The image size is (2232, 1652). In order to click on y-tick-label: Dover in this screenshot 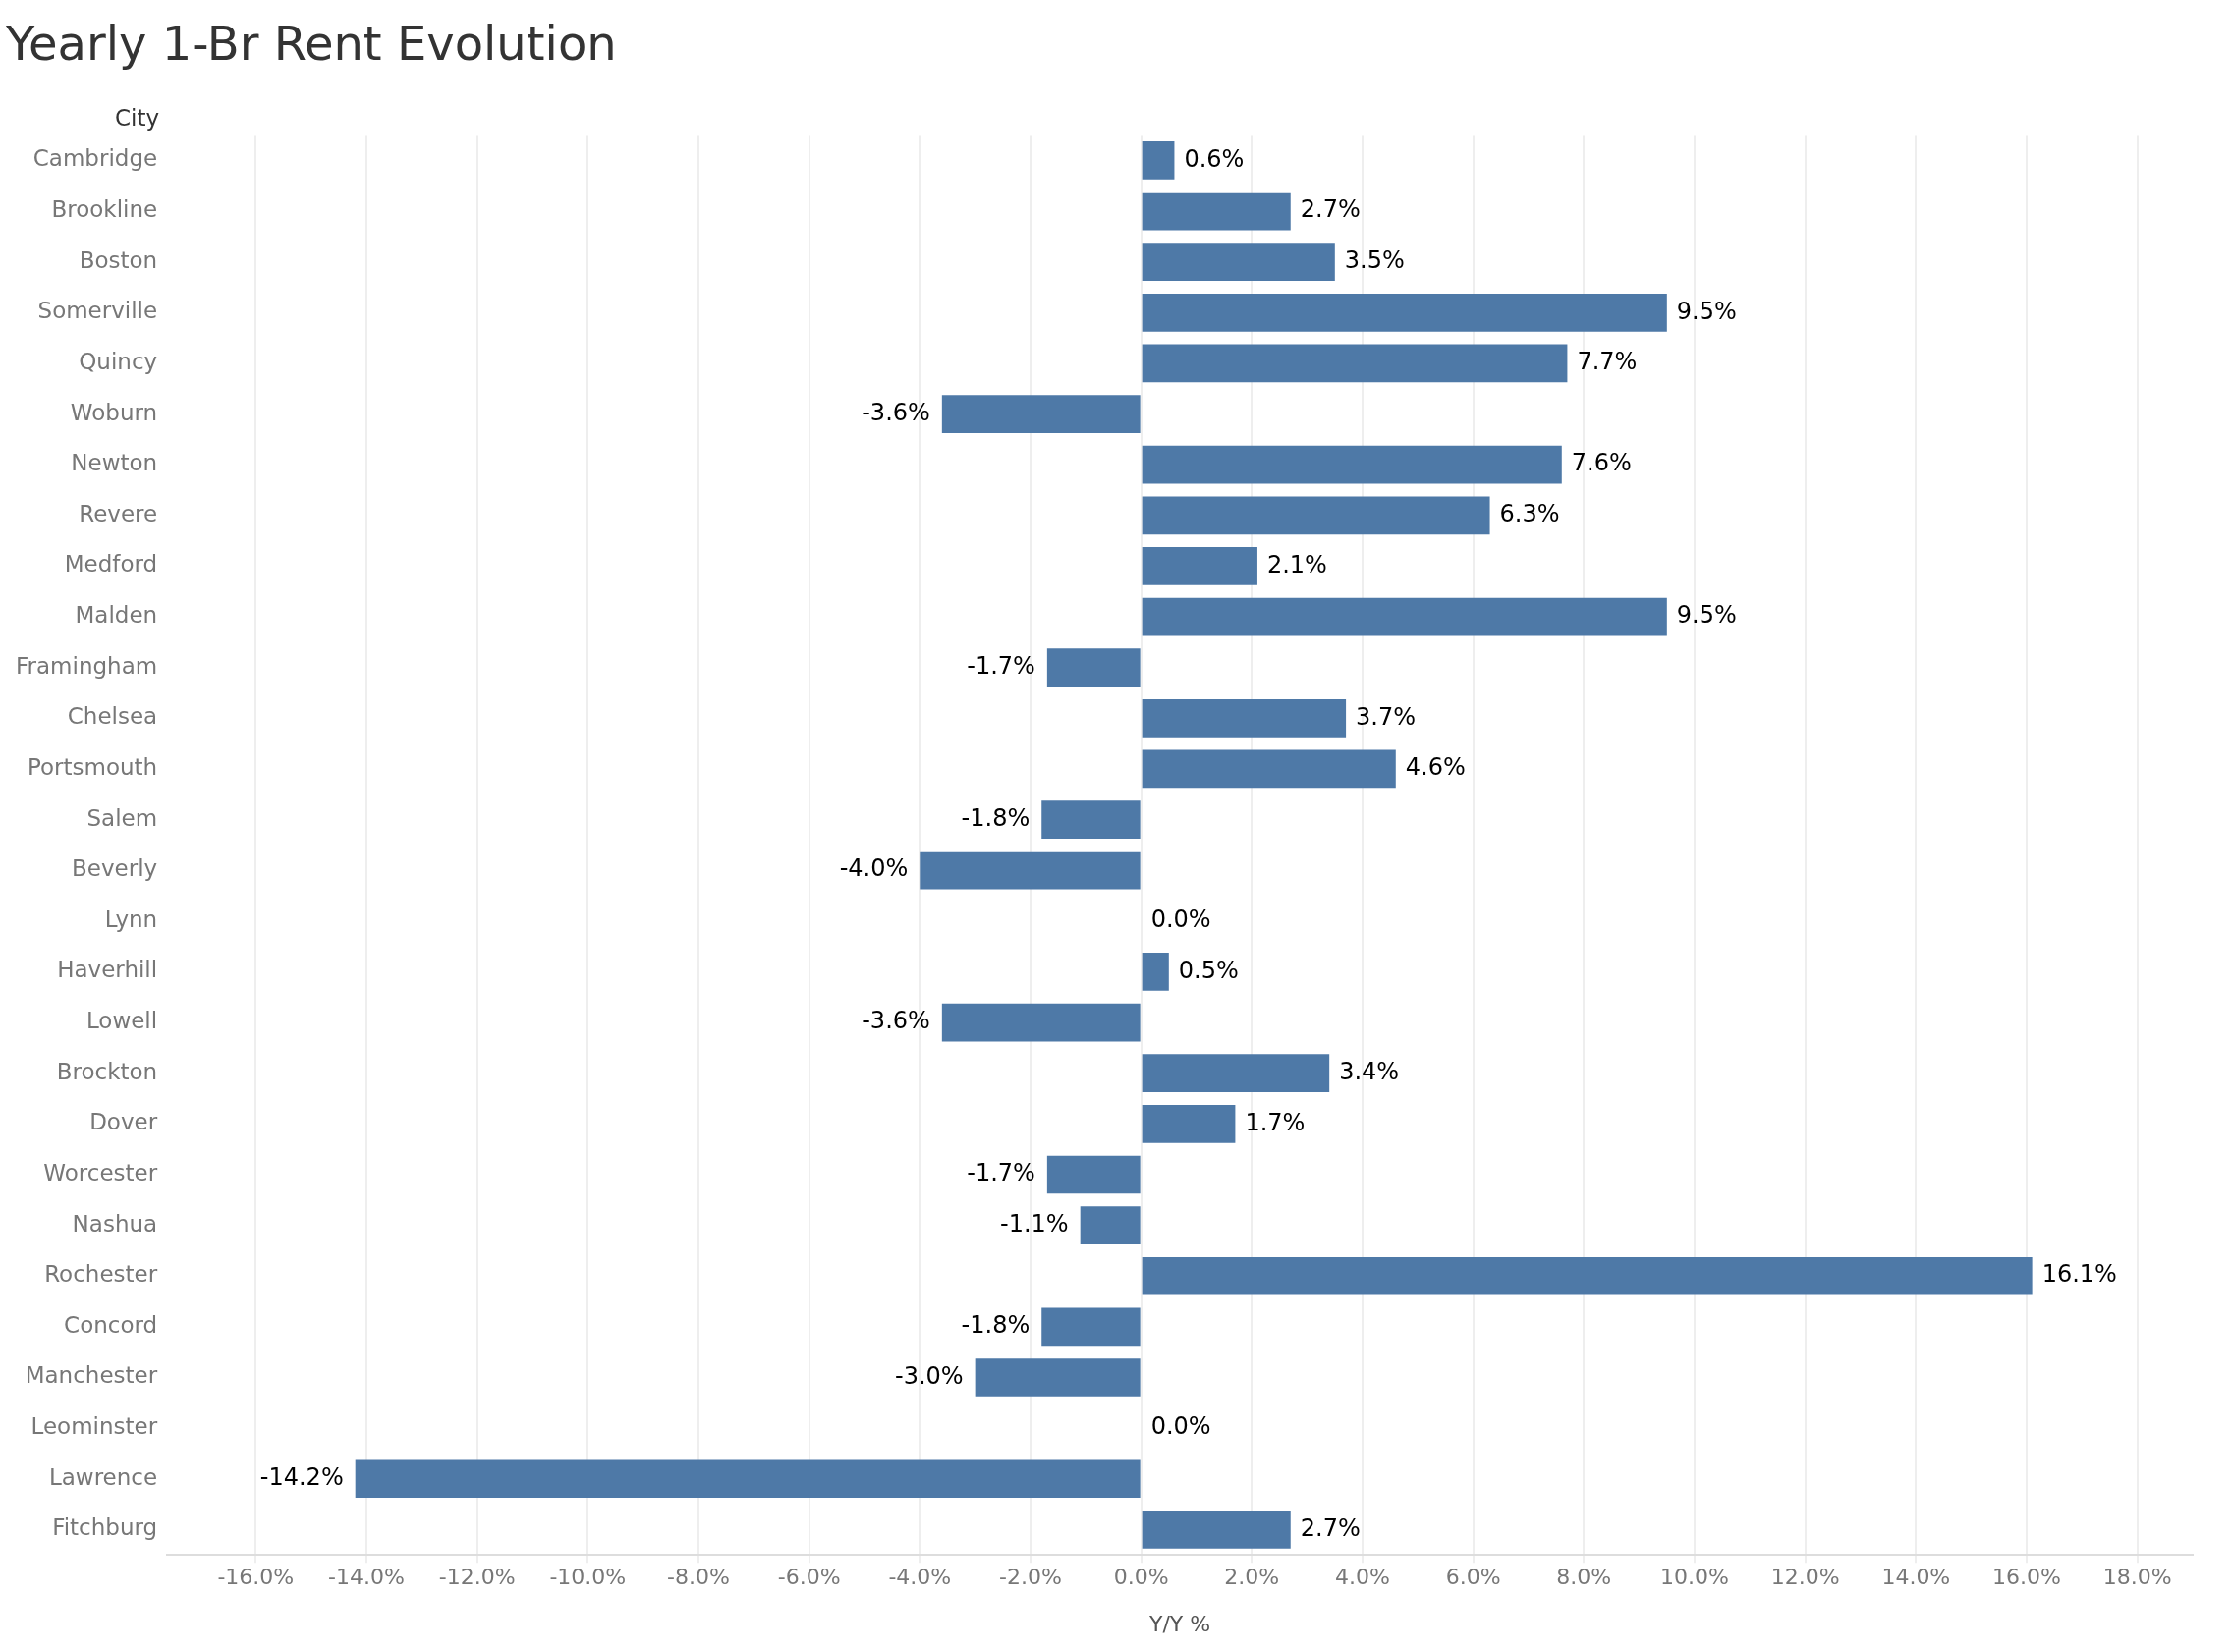, I will do `click(124, 1122)`.